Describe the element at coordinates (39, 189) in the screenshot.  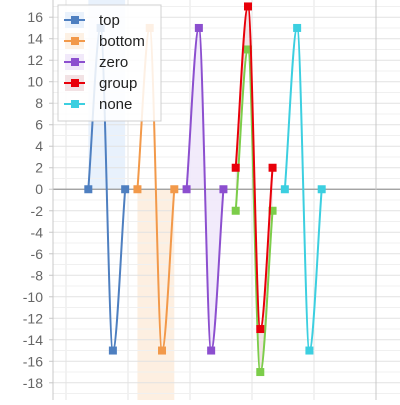
I see `y-tick-label: 0` at that location.